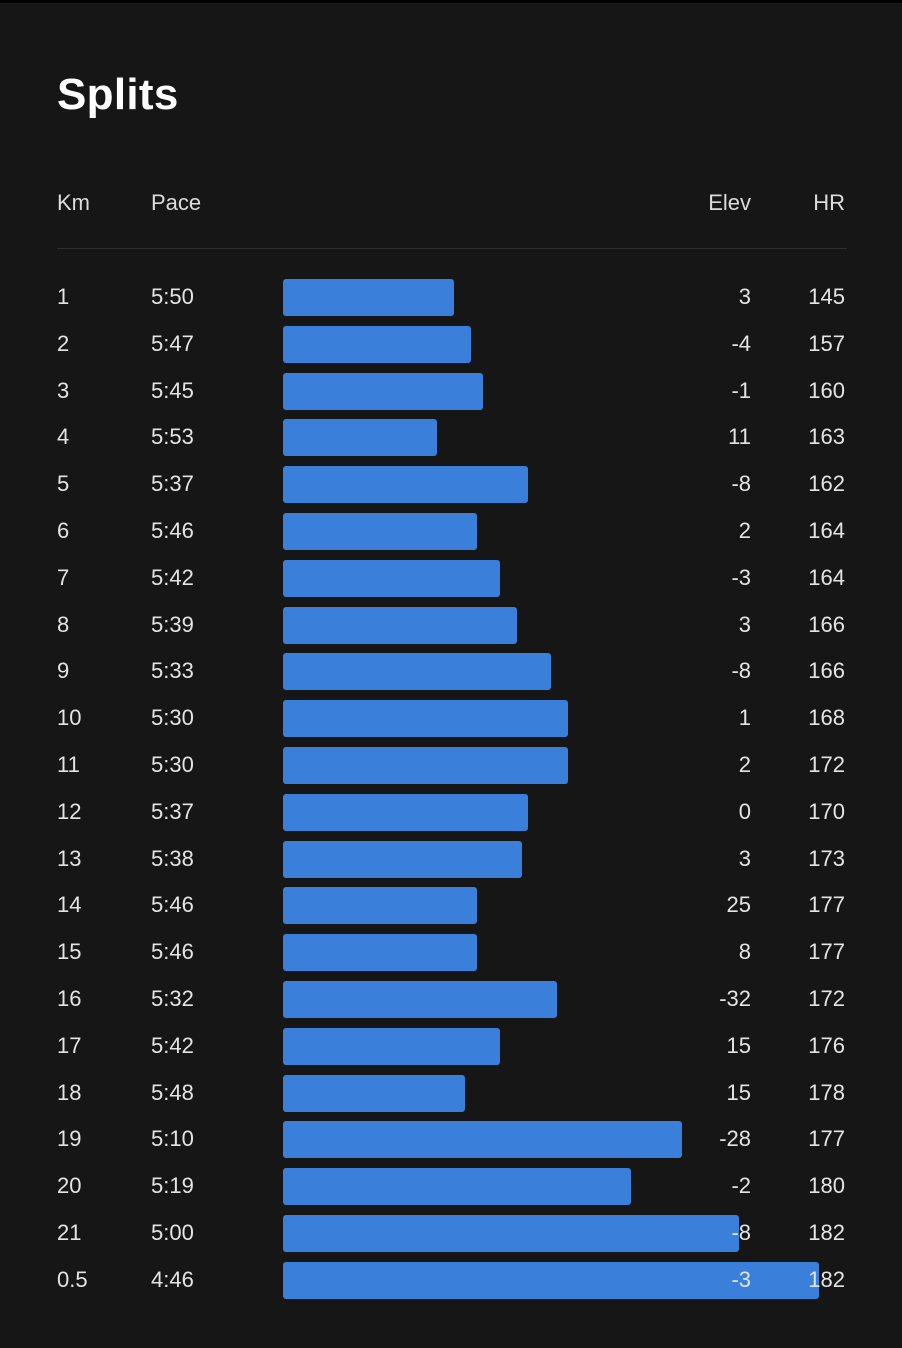 The height and width of the screenshot is (1348, 902). I want to click on split-elev: -4, so click(741, 343).